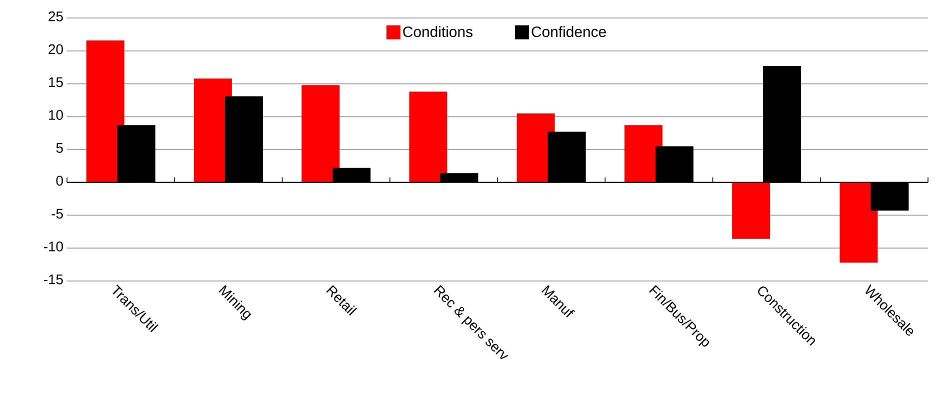 This screenshot has width=947, height=413. What do you see at coordinates (59, 148) in the screenshot?
I see `y-tick-label: 5` at bounding box center [59, 148].